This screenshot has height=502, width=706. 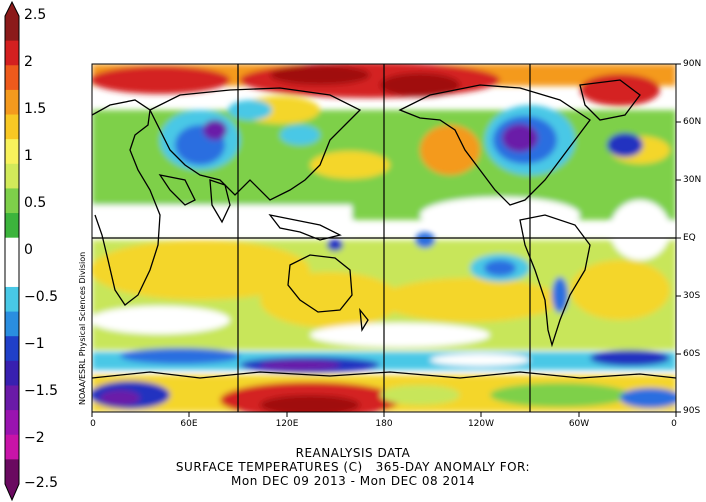 I want to click on colorbar-bottom-arrow, so click(x=12, y=492).